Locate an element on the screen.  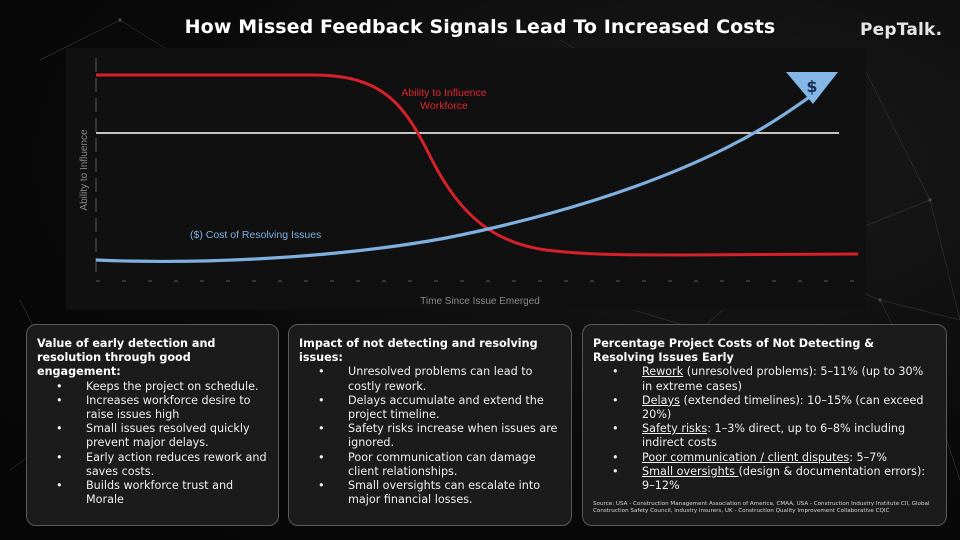
cost-term: Delays is located at coordinates (661, 400).